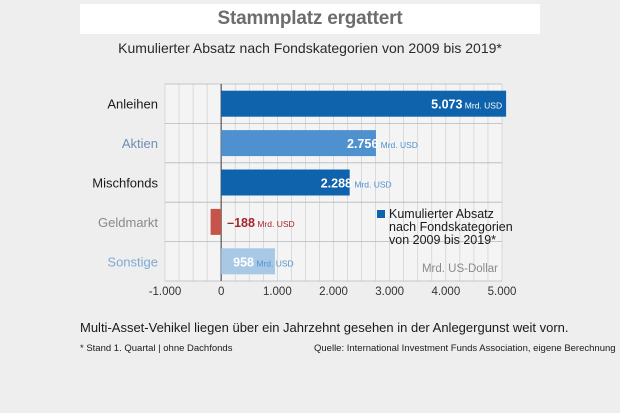 The height and width of the screenshot is (413, 620). Describe the element at coordinates (460, 269) in the screenshot. I see `axis-unit-label: Mrd. US-Dollar` at that location.